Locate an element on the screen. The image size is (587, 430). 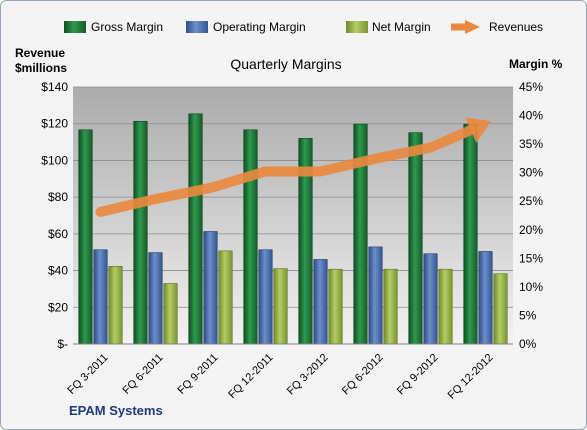
x-tick-label-5: FQ 6-2012 is located at coordinates (363, 375).